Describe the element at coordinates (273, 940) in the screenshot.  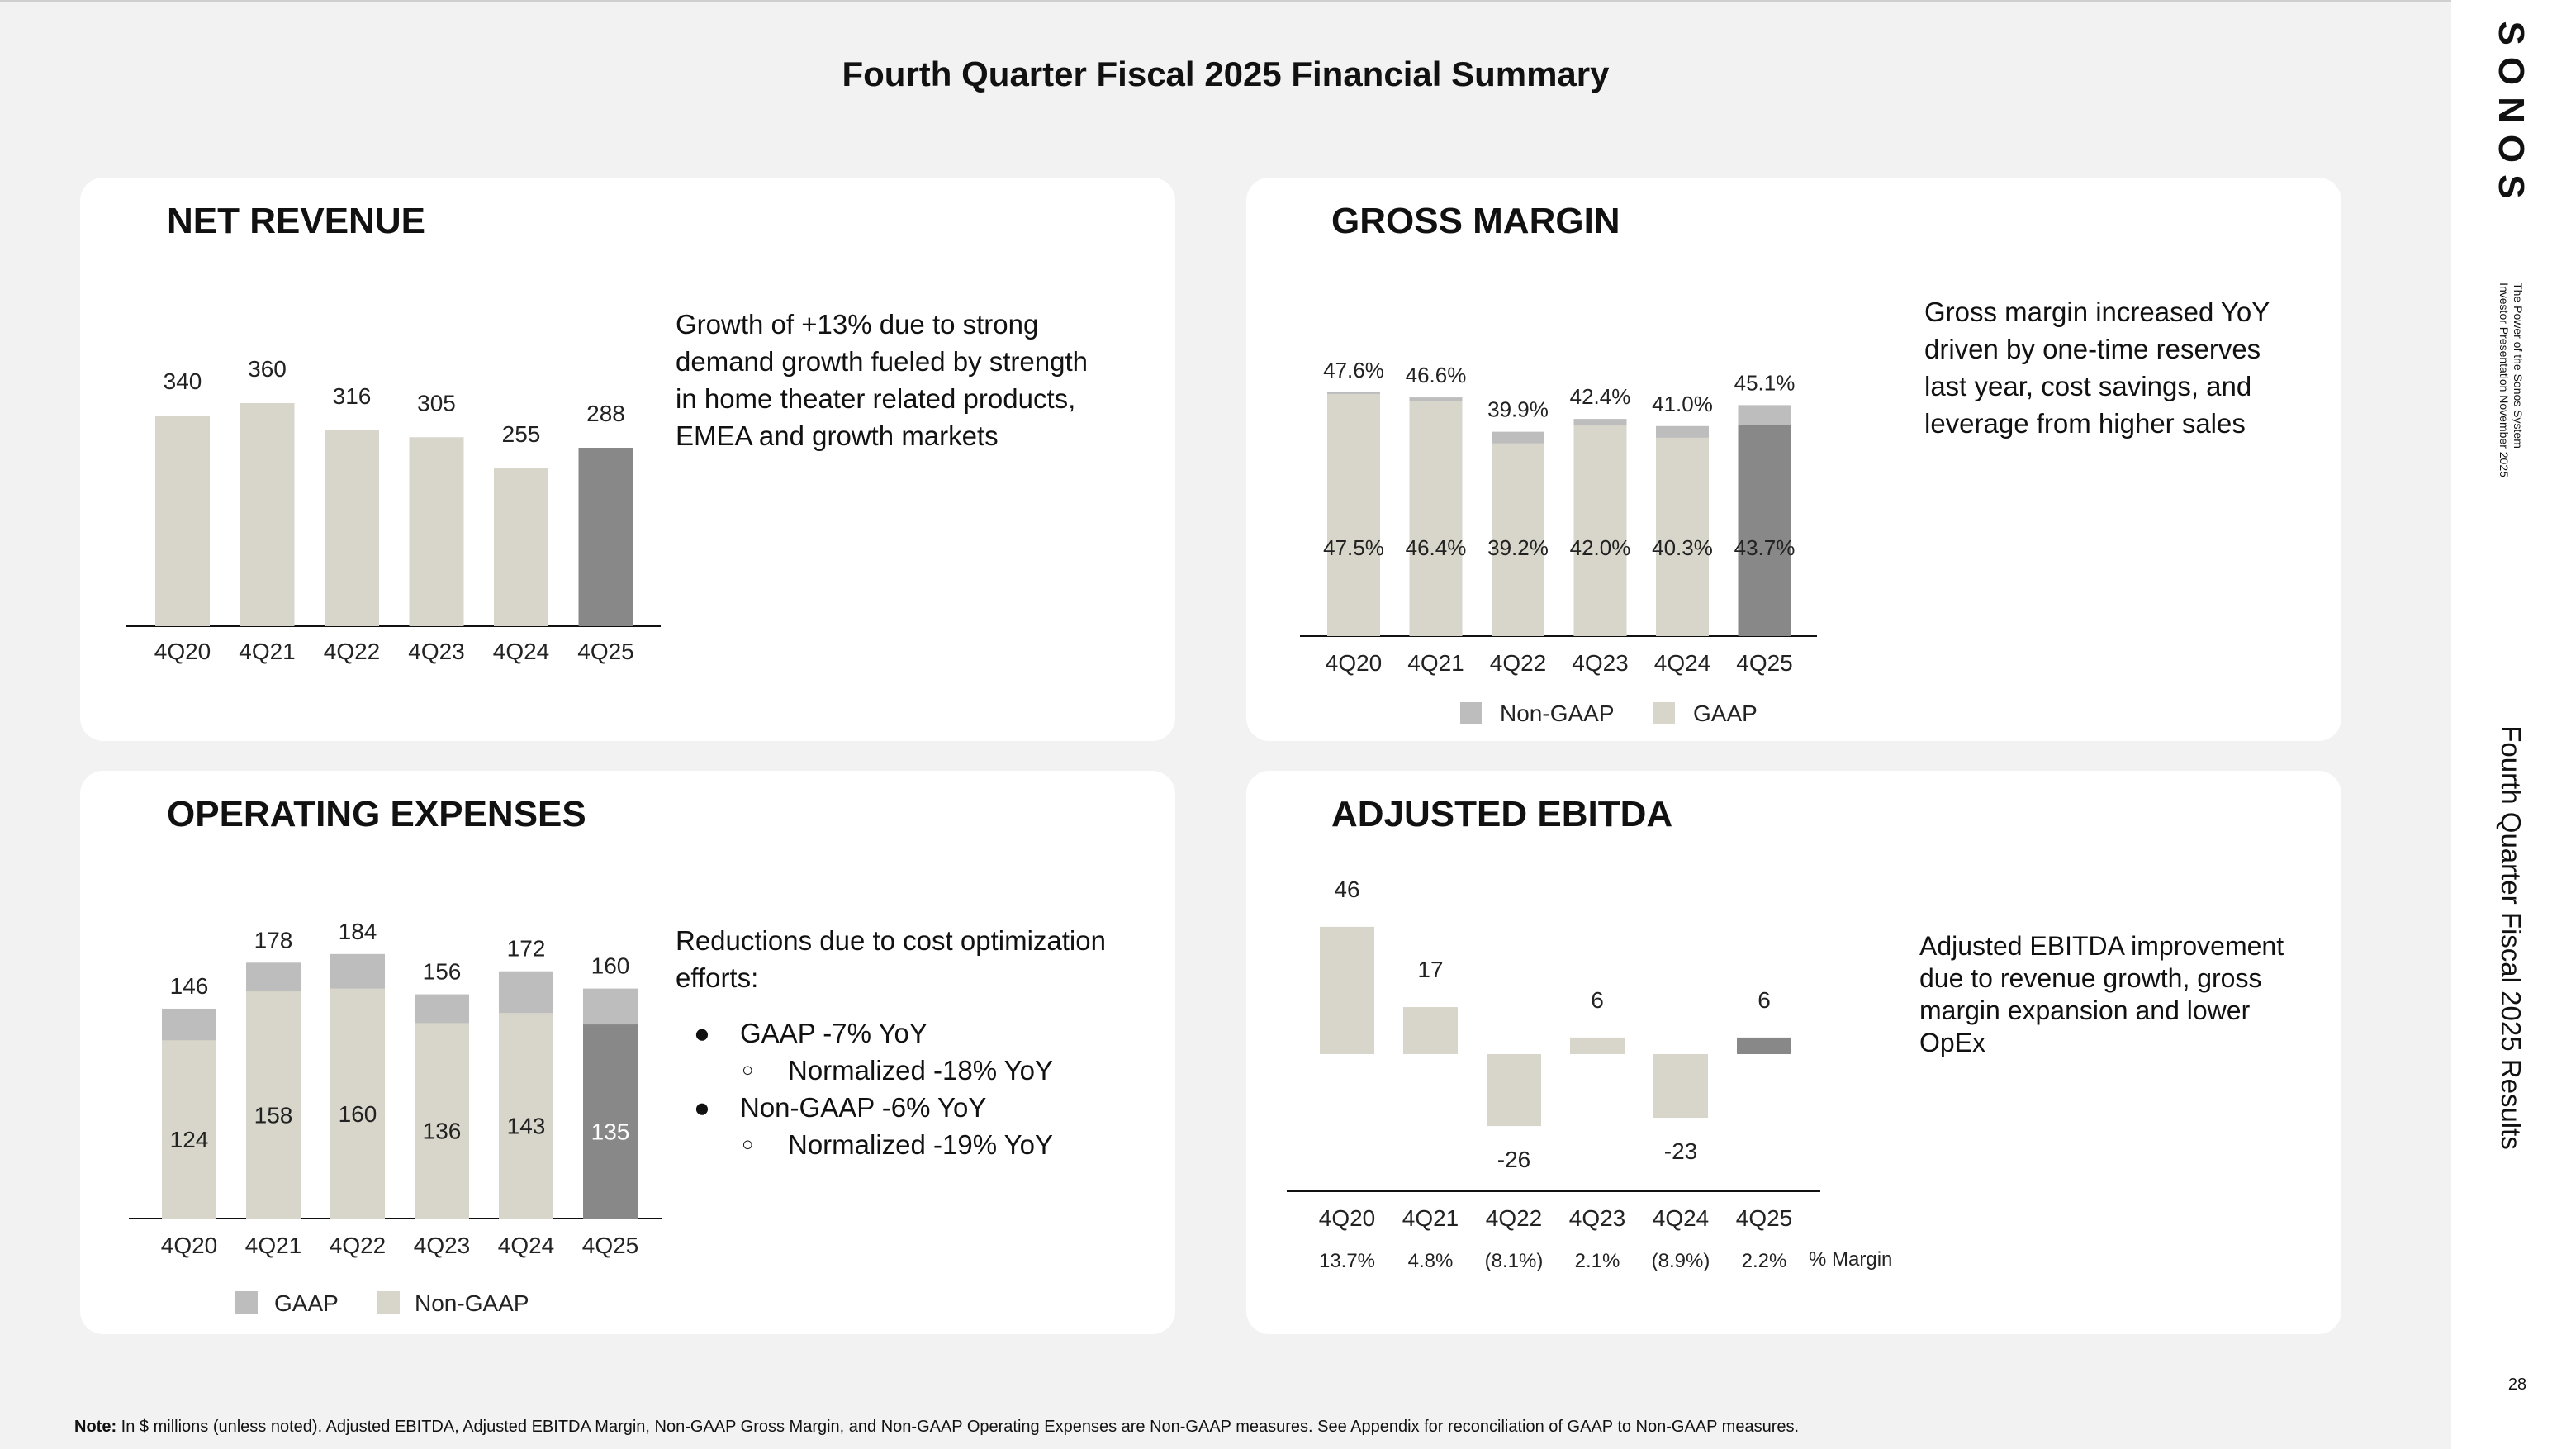
I see `gaap-data-label: 178` at that location.